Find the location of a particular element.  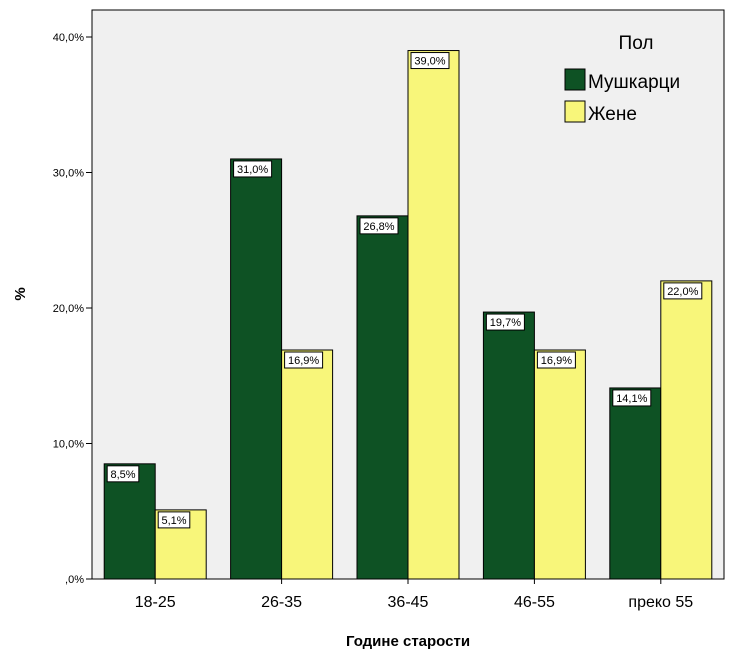

x-tick-label: преко 55 is located at coordinates (660, 602).